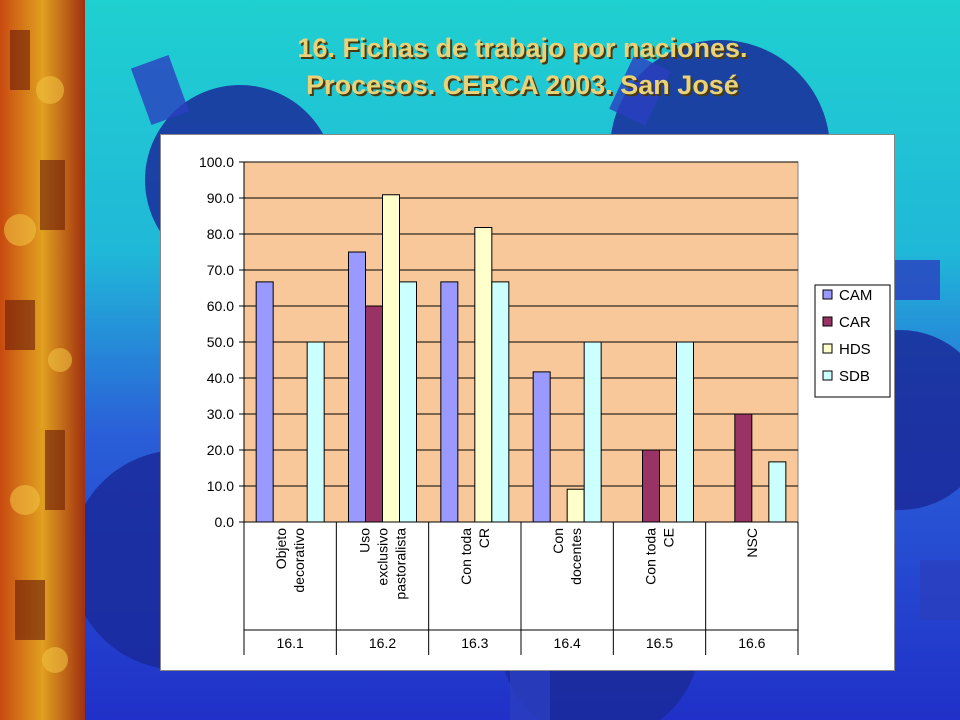  Describe the element at coordinates (751, 643) in the screenshot. I see `group-id-label: 16.6` at that location.